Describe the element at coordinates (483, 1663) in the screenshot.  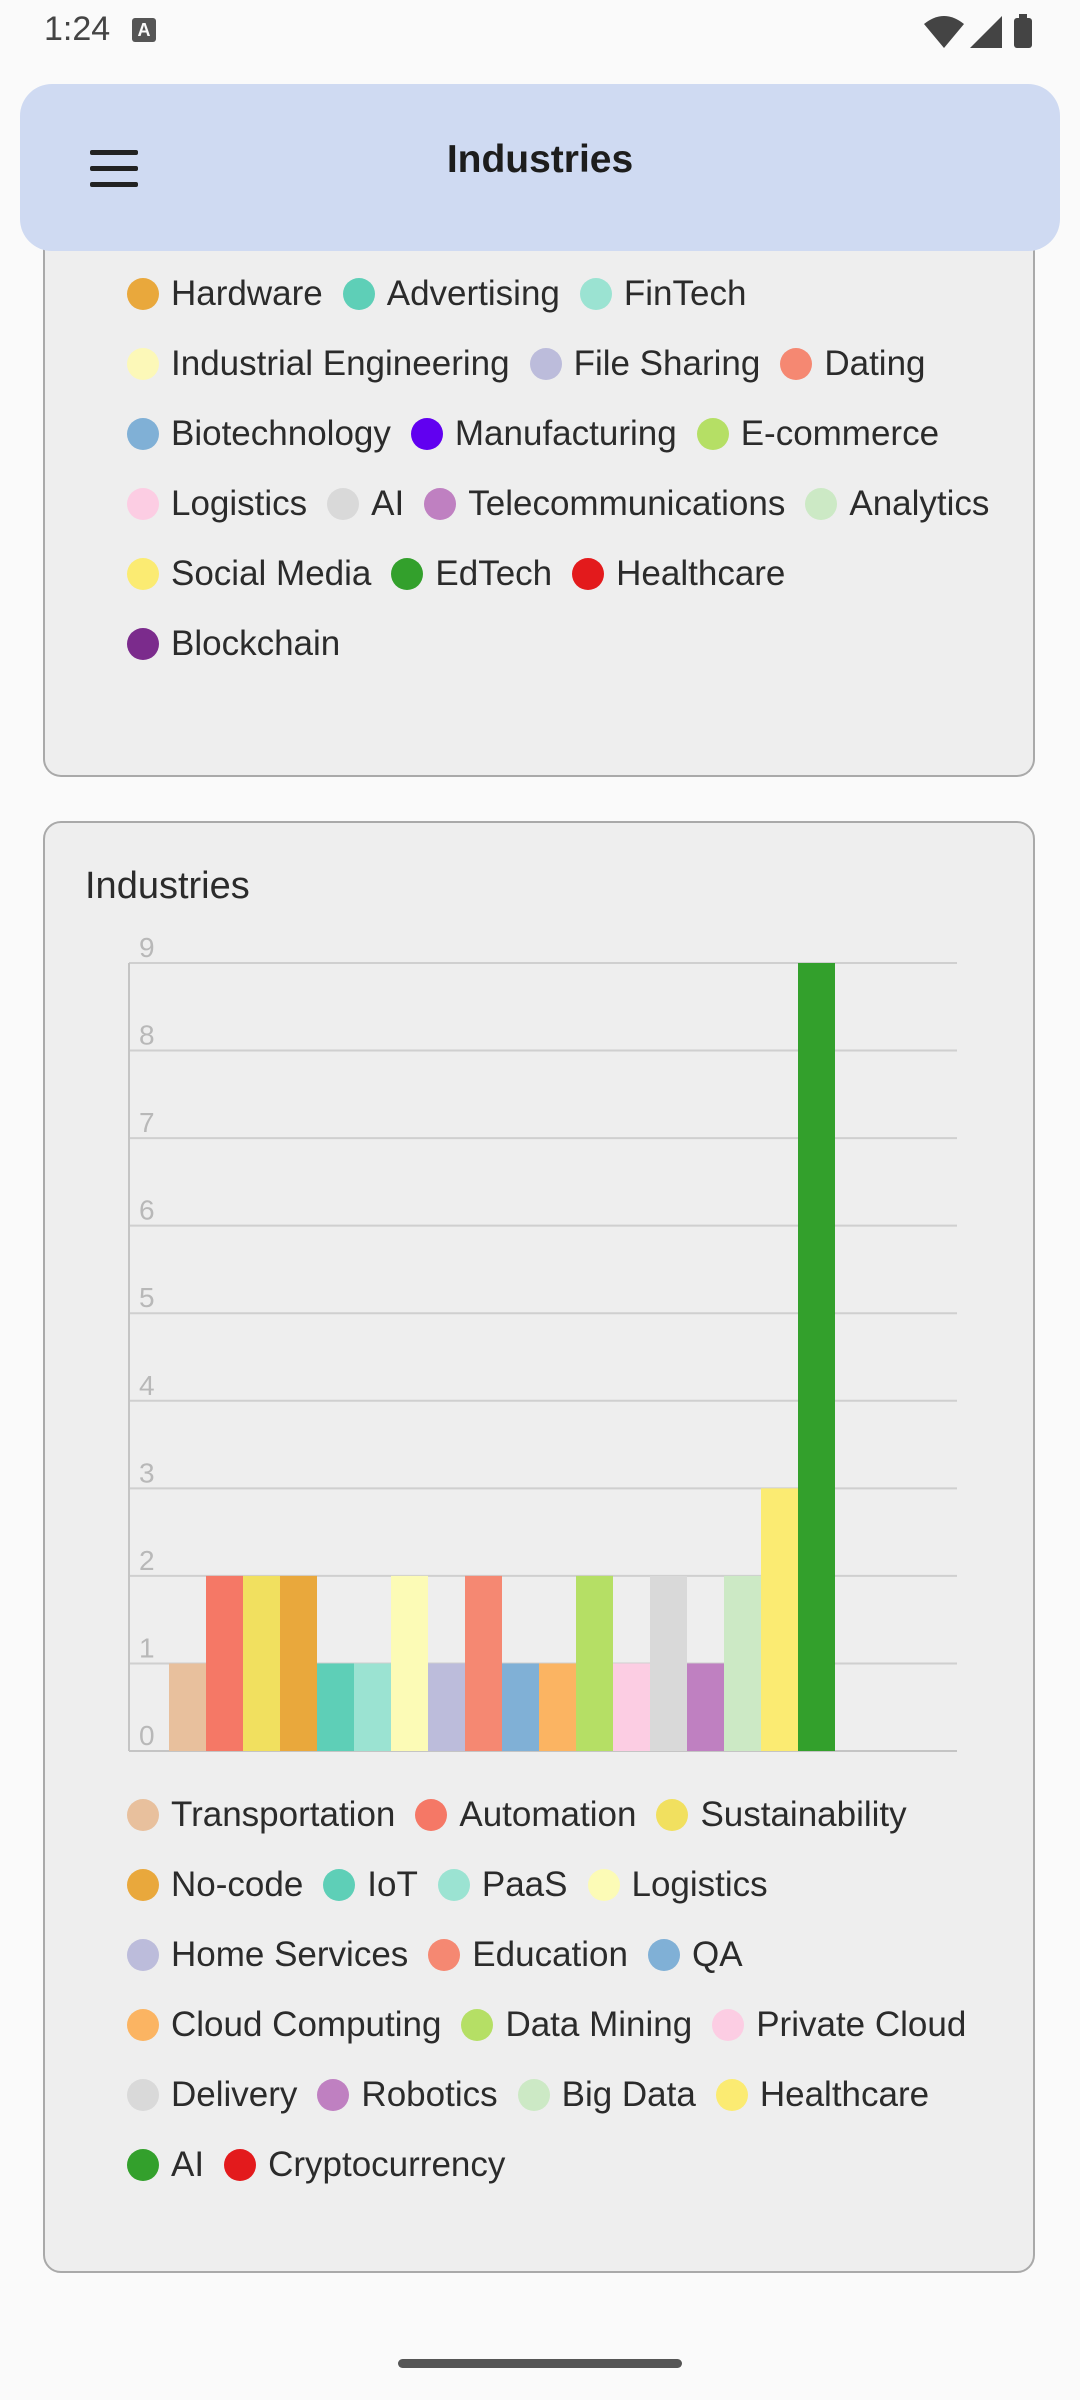
I see `bar-education` at that location.